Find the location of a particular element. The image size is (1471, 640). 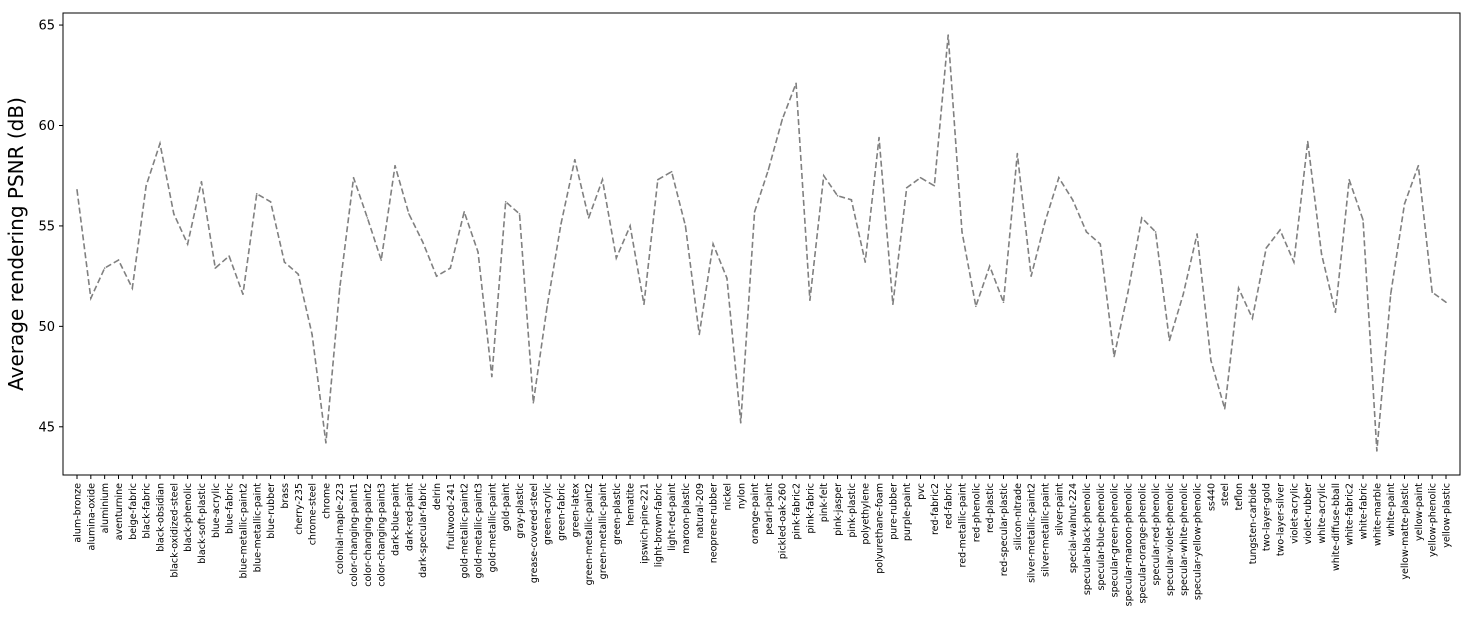

x-tick-label: blue-rubber is located at coordinates (271, 511).